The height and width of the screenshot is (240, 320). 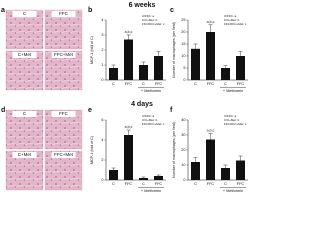 What do you see at coordinates (142, 5) in the screenshot?
I see `section-title: 6 weeks` at bounding box center [142, 5].